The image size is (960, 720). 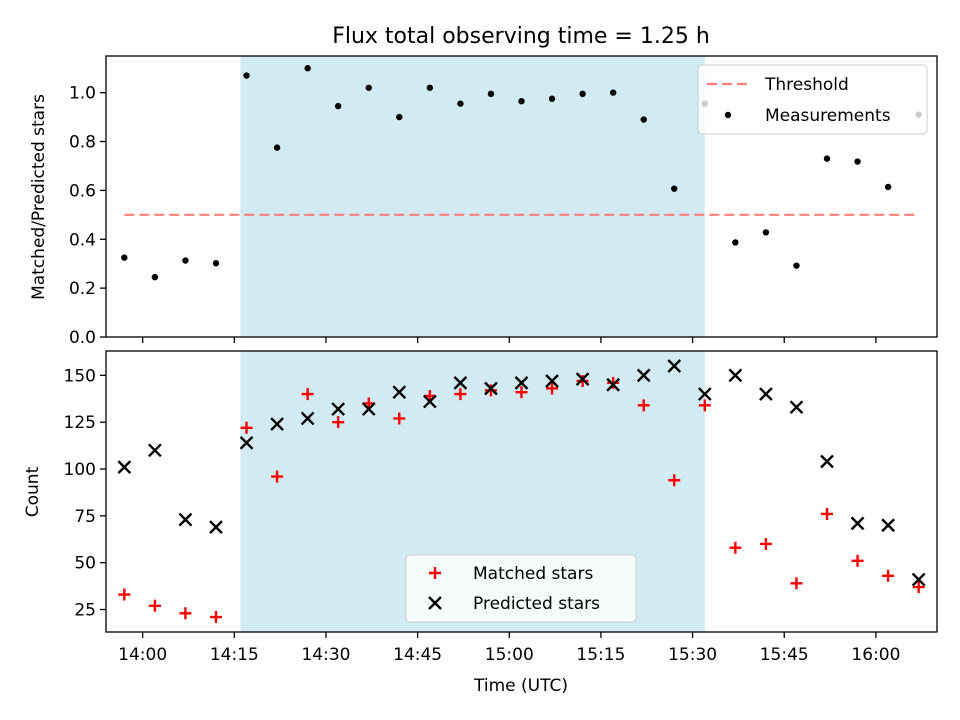 What do you see at coordinates (82, 191) in the screenshot?
I see `ratio-y-tick-label: 0.6` at bounding box center [82, 191].